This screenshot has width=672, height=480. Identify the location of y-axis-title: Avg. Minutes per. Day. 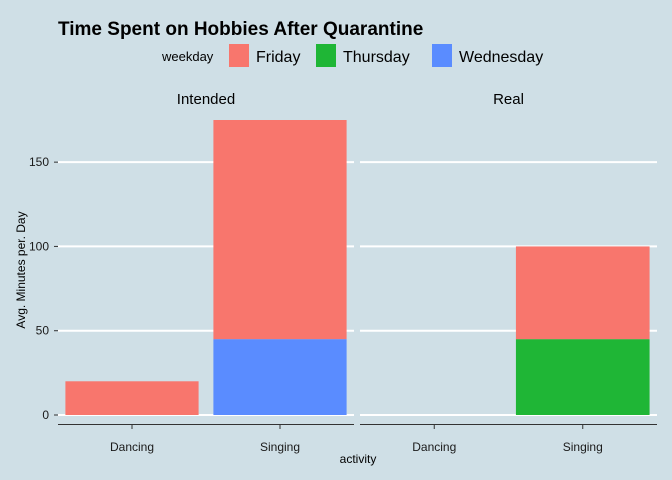
(21, 269).